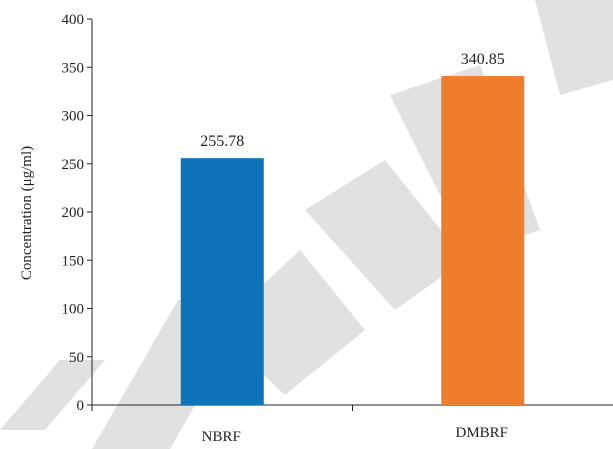 The image size is (613, 449). I want to click on x-category-label-nbrf: NBRF, so click(221, 437).